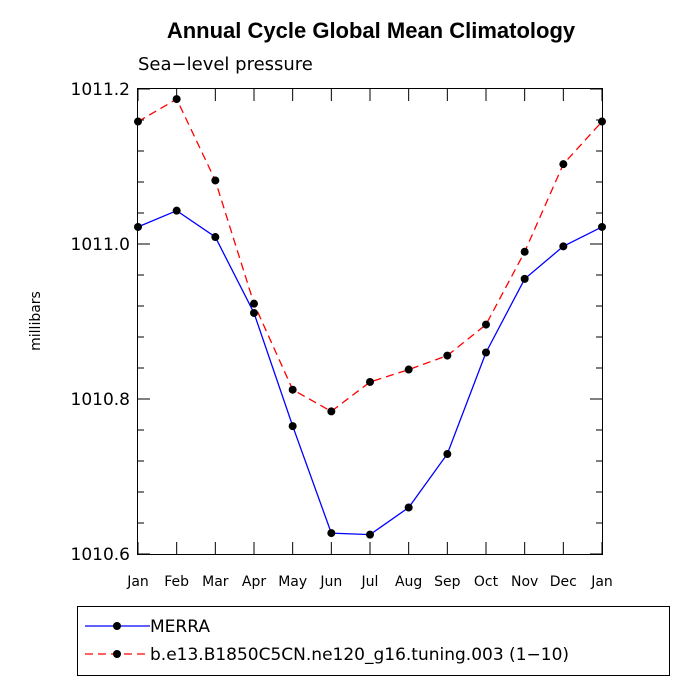 This screenshot has height=689, width=689. I want to click on chart-title: Annual Cycle Global Mean Climatology, so click(371, 30).